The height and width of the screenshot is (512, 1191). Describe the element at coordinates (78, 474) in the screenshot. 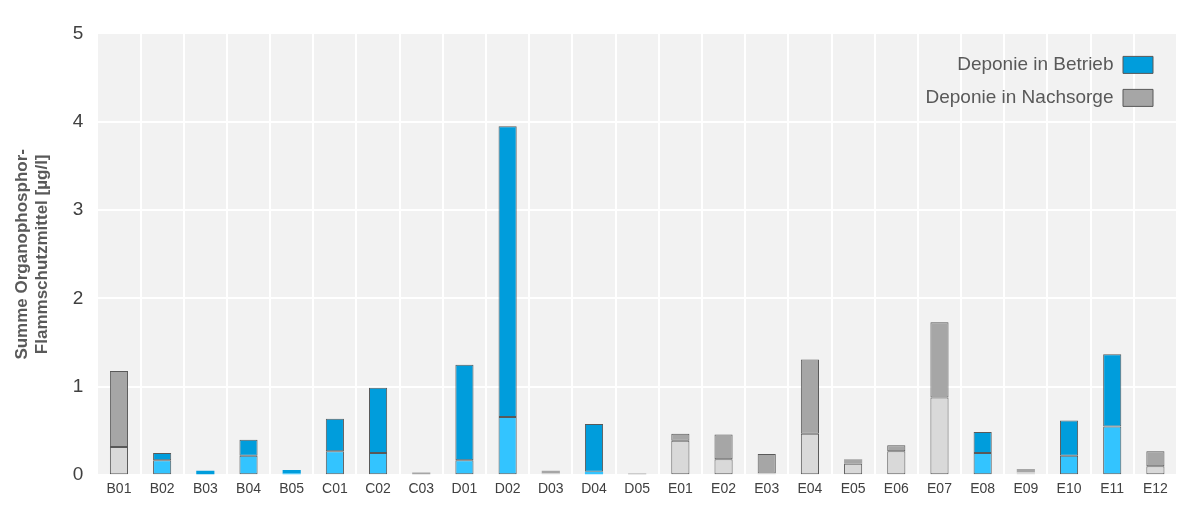

I see `y-tick-label: 0` at that location.